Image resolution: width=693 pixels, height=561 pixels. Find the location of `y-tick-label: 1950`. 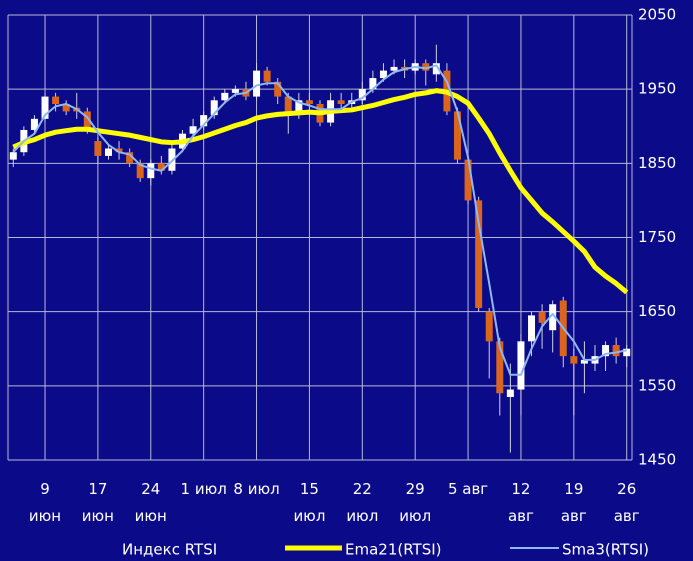

y-tick-label: 1950 is located at coordinates (657, 89).